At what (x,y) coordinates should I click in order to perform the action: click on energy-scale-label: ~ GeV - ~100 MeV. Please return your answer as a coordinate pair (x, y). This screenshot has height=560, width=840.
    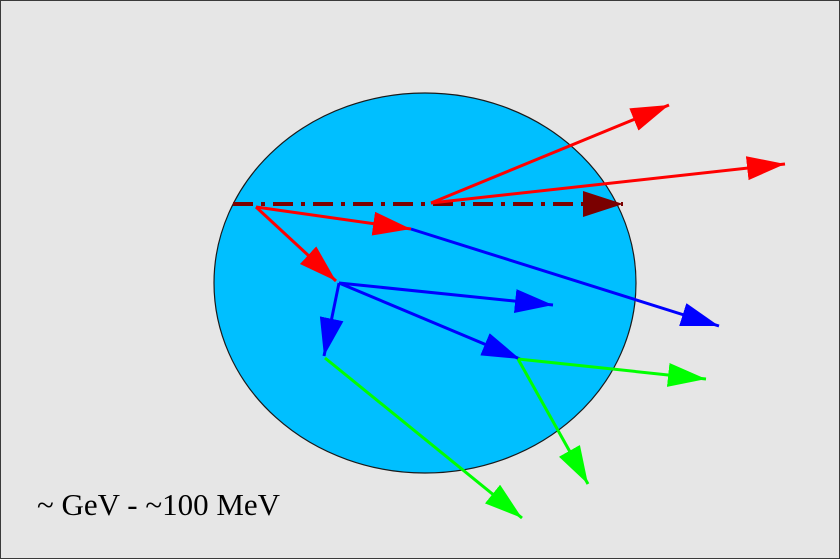
    Looking at the image, I should click on (159, 504).